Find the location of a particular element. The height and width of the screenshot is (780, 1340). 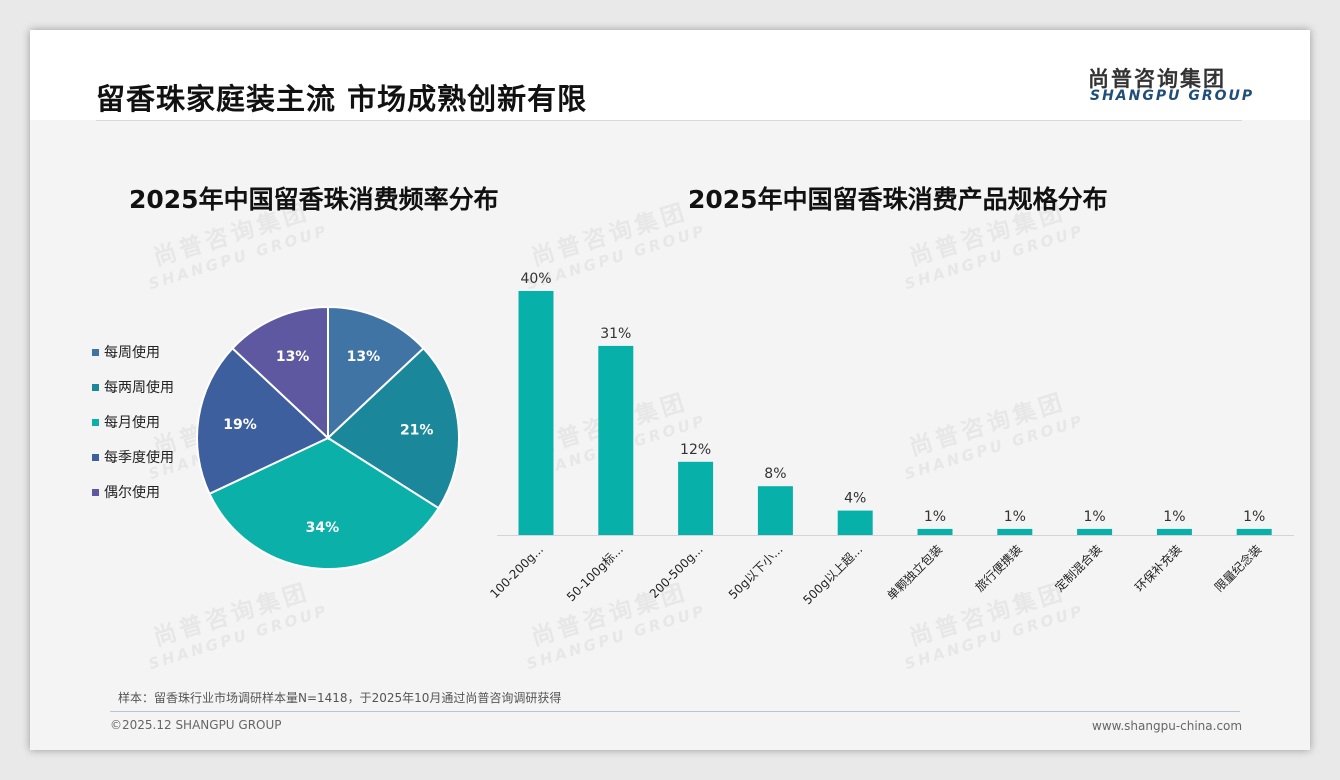

website-link: www.shangpu-china.com is located at coordinates (1167, 726).